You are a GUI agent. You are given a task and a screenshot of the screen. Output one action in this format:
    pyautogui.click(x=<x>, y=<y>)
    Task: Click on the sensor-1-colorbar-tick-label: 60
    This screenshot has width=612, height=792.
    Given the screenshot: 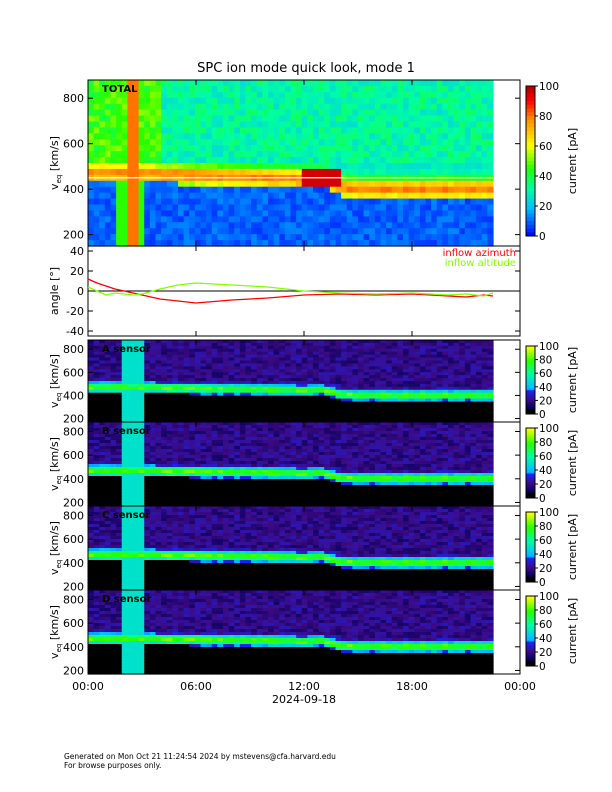 What is the action you would take?
    pyautogui.click(x=545, y=374)
    